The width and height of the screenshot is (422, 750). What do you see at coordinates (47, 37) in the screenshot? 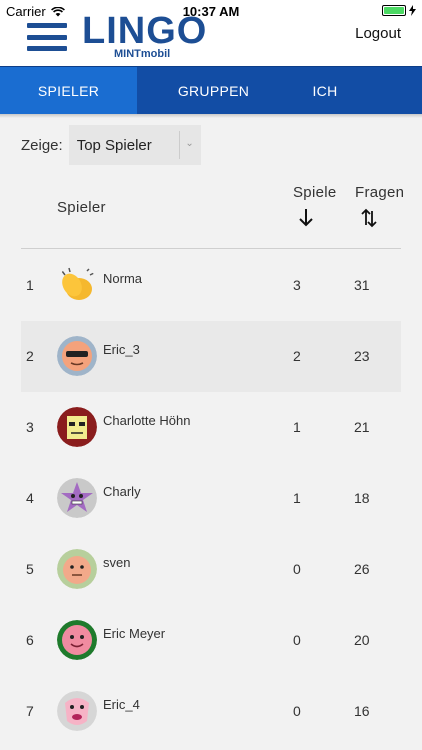
I see `hamburger-menu-icon` at bounding box center [47, 37].